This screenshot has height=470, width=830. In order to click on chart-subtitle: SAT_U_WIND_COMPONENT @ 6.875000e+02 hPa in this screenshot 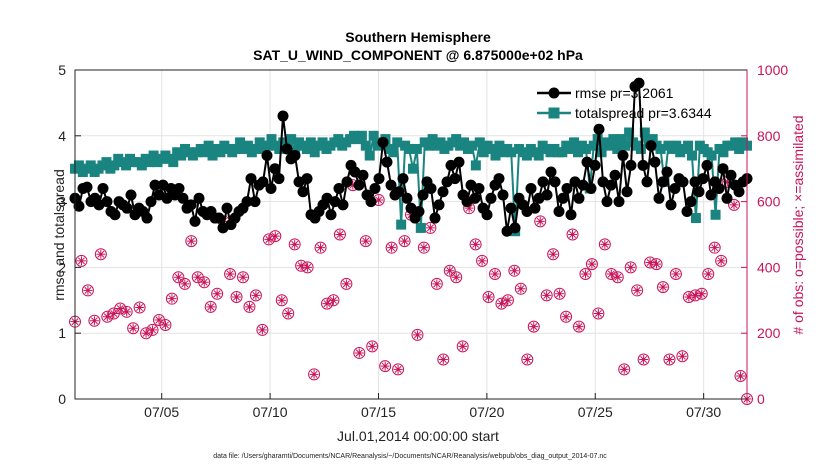, I will do `click(418, 55)`.